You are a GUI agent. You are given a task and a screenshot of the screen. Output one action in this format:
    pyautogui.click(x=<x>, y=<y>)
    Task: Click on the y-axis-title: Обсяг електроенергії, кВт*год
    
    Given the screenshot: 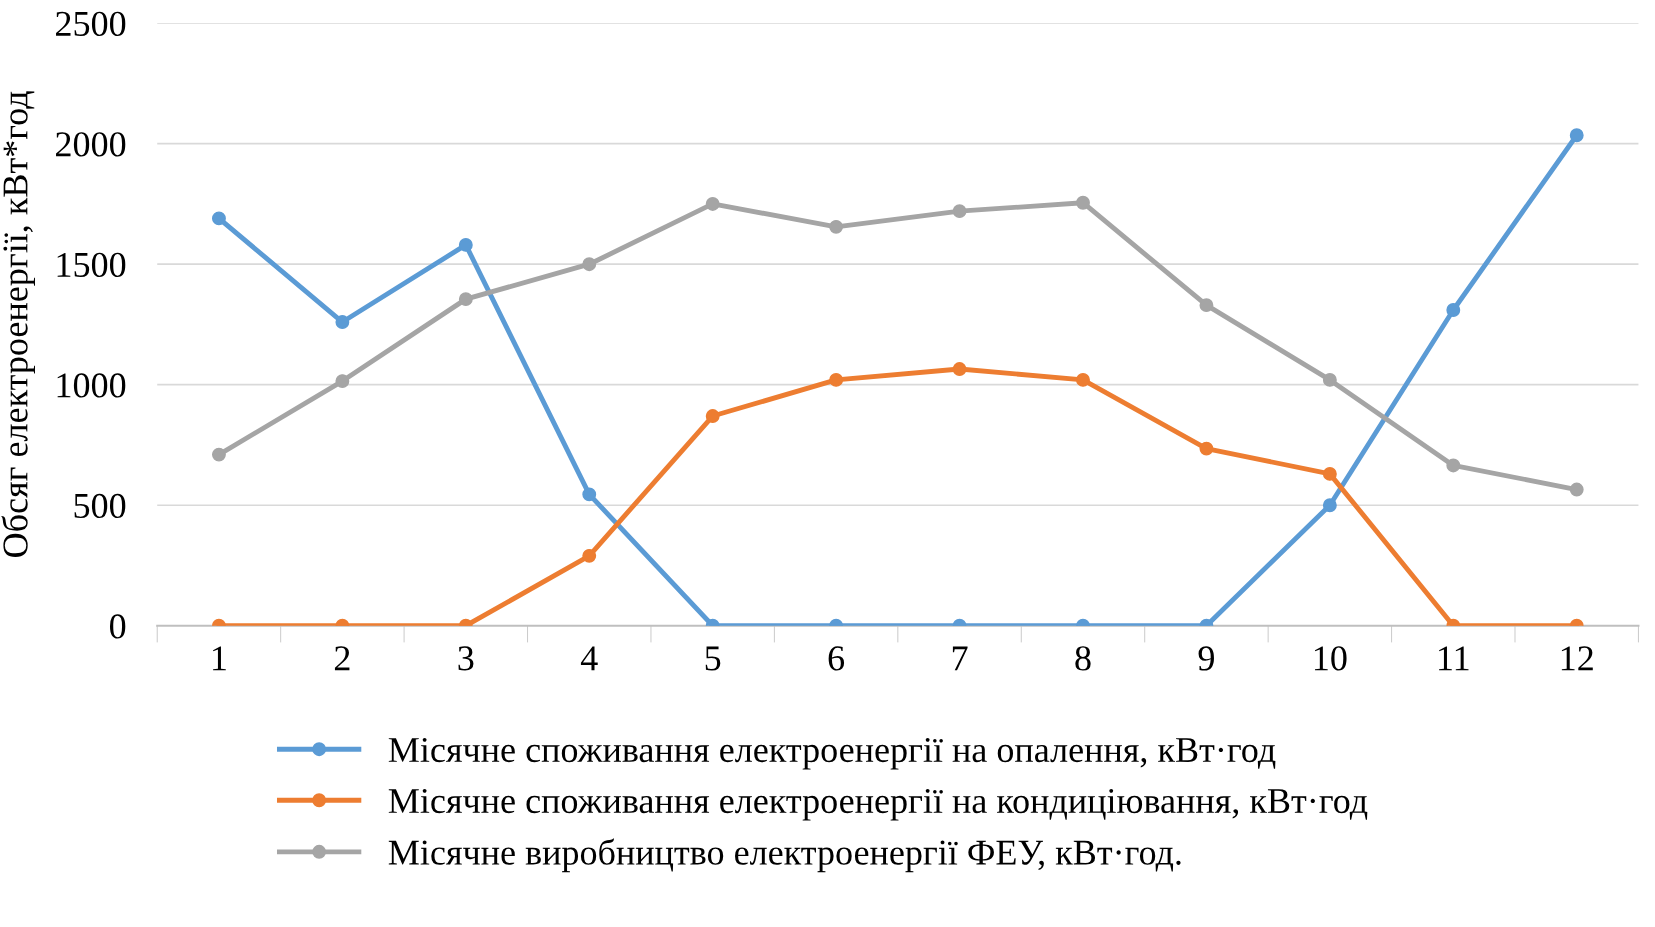 What is the action you would take?
    pyautogui.click(x=18, y=324)
    